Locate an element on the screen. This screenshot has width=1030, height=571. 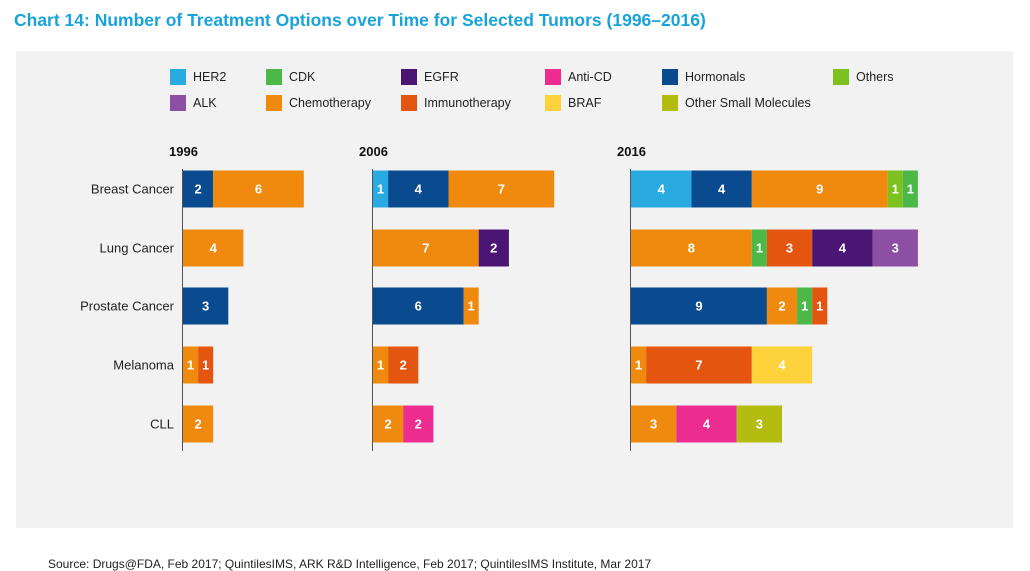
category-label: Lung Cancer is located at coordinates (137, 248).